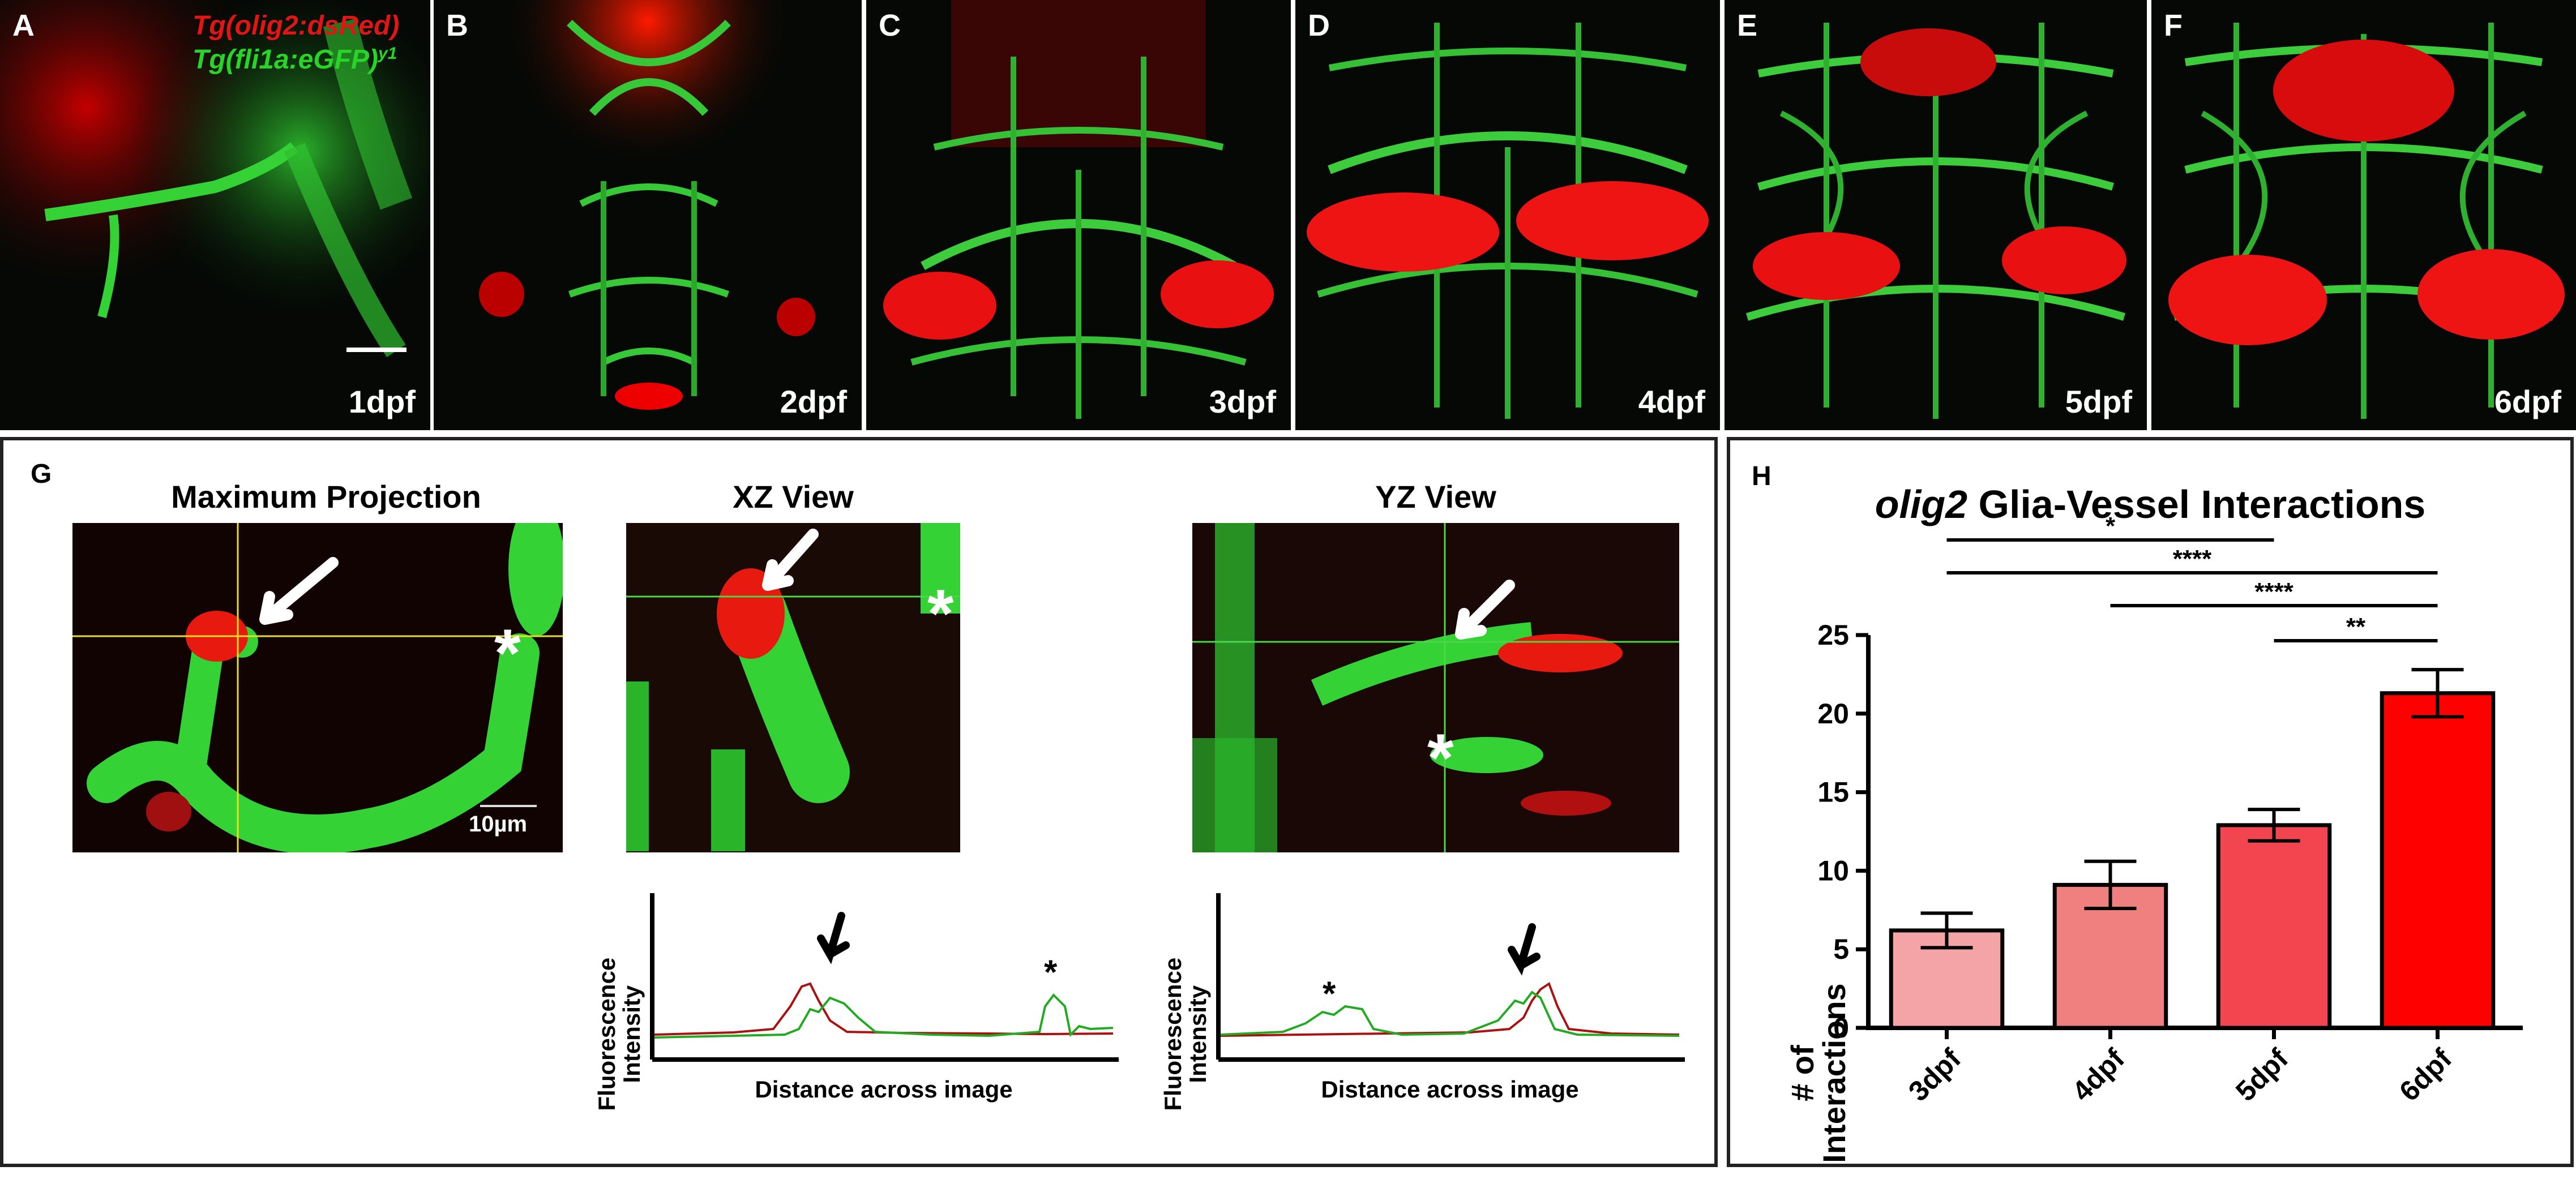 This screenshot has height=1192, width=2576. What do you see at coordinates (387, 54) in the screenshot?
I see `legend-fli1a-superscript: y1` at bounding box center [387, 54].